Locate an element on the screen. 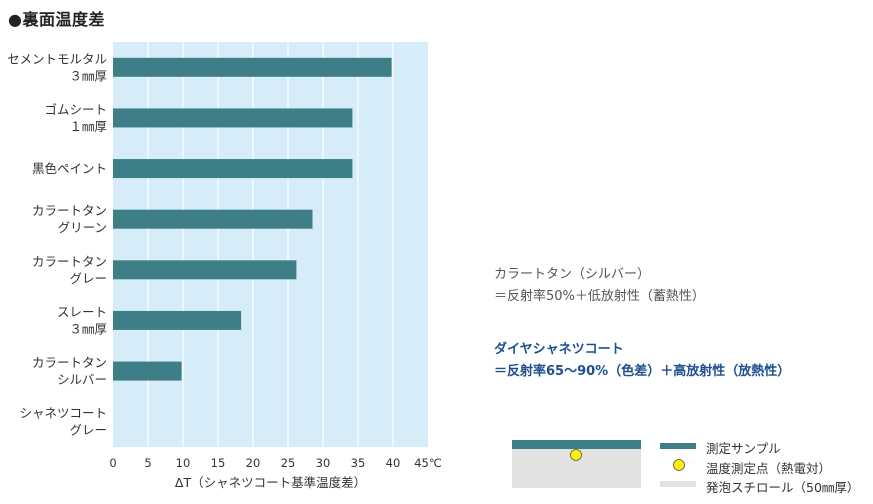  legend-foam-label: 発泡スチロール（50㎜厚） is located at coordinates (783, 487).